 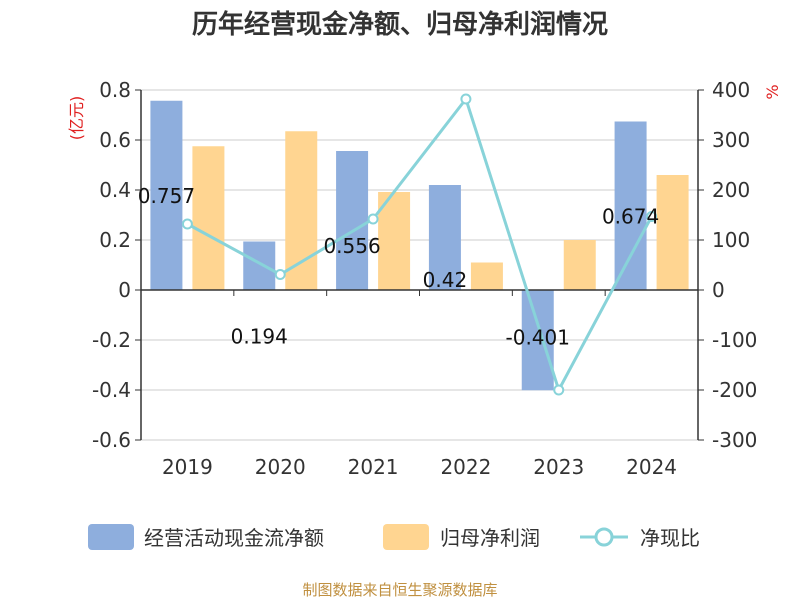 What do you see at coordinates (111, 537) in the screenshot?
I see `legend-swatch-cashflow` at bounding box center [111, 537].